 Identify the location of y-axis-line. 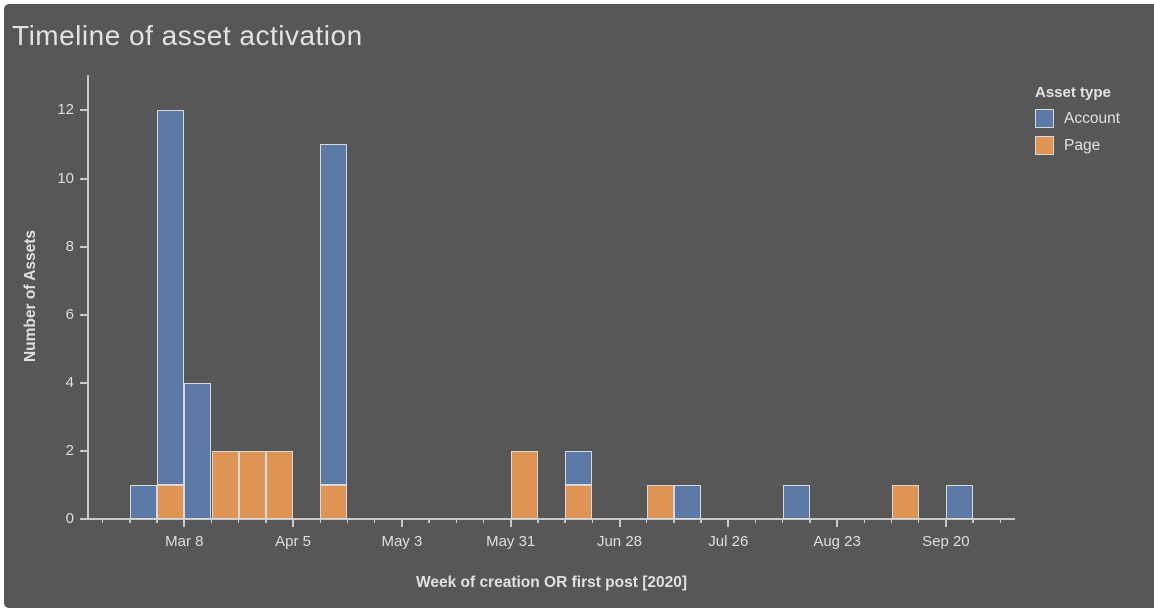
(88, 297).